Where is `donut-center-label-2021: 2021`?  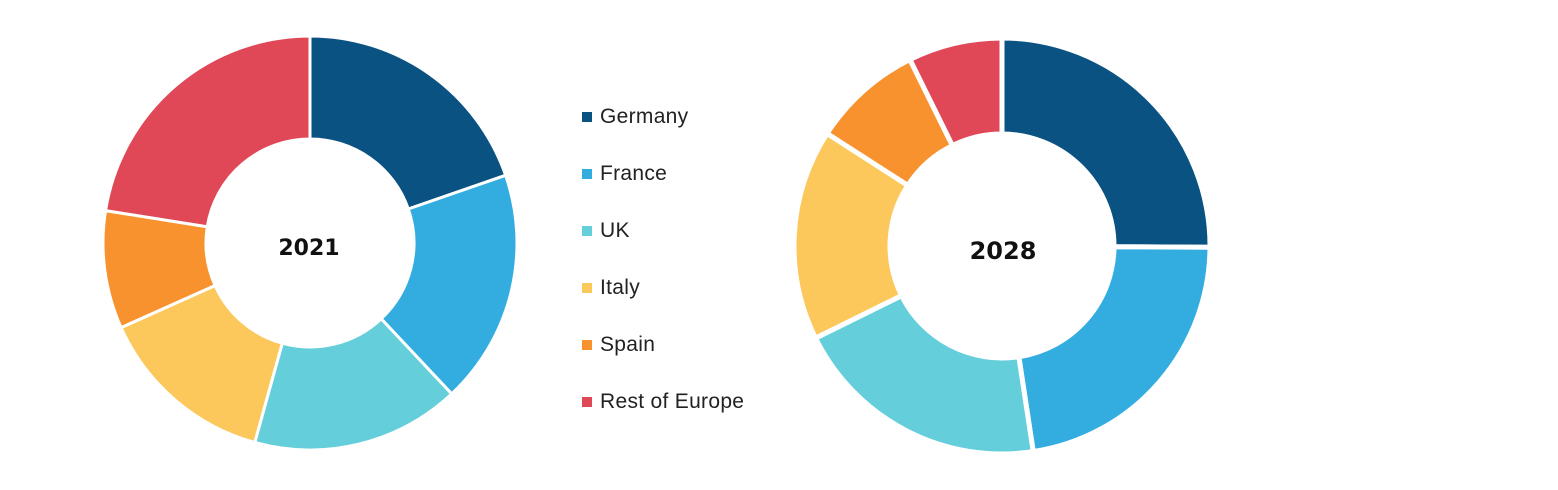 donut-center-label-2021: 2021 is located at coordinates (308, 248).